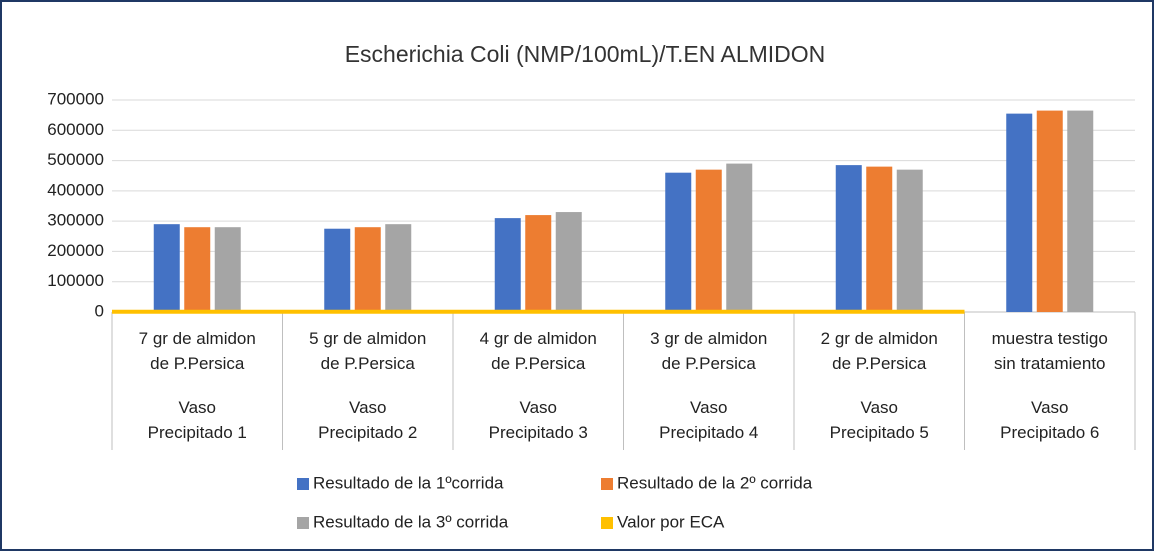 This screenshot has width=1154, height=551. Describe the element at coordinates (99, 310) in the screenshot. I see `y-tick-label: 0` at that location.